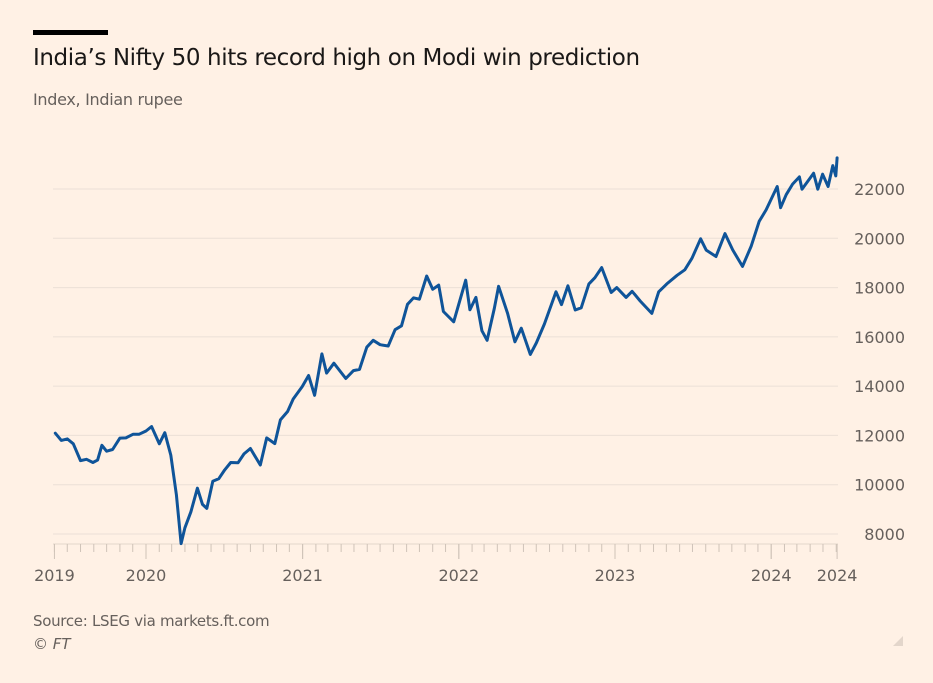 Image resolution: width=933 pixels, height=683 pixels. What do you see at coordinates (879, 386) in the screenshot?
I see `y-tick-label: 14000` at bounding box center [879, 386].